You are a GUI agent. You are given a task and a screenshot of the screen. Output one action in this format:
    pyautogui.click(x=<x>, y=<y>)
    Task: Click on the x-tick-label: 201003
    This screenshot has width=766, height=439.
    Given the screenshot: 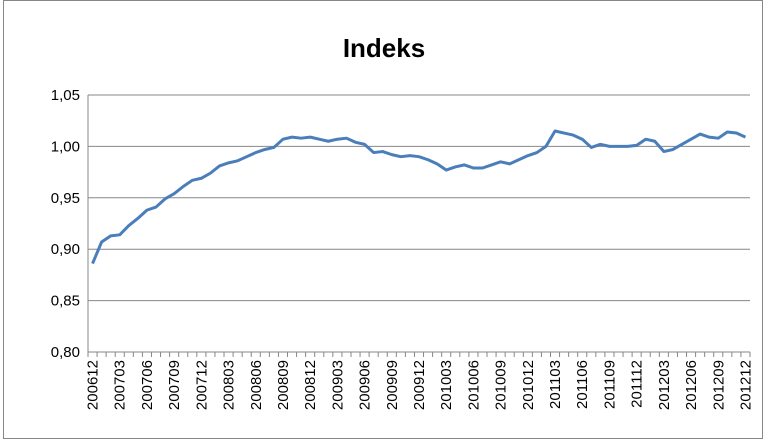 What is the action you would take?
    pyautogui.click(x=446, y=385)
    